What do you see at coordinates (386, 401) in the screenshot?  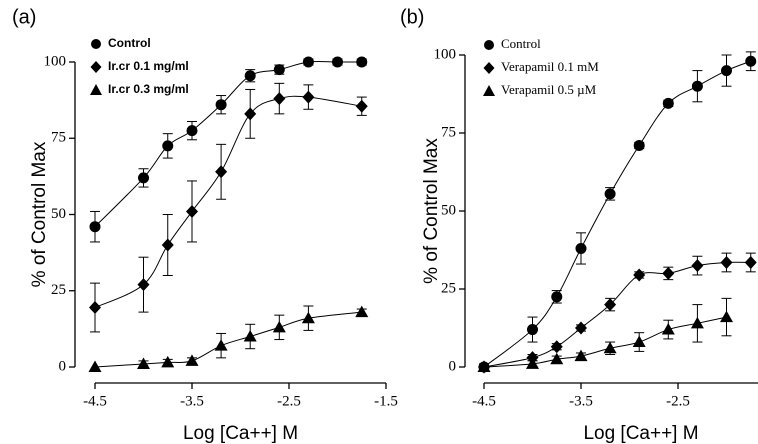 I see `x-tick-label: -1.5` at bounding box center [386, 401].